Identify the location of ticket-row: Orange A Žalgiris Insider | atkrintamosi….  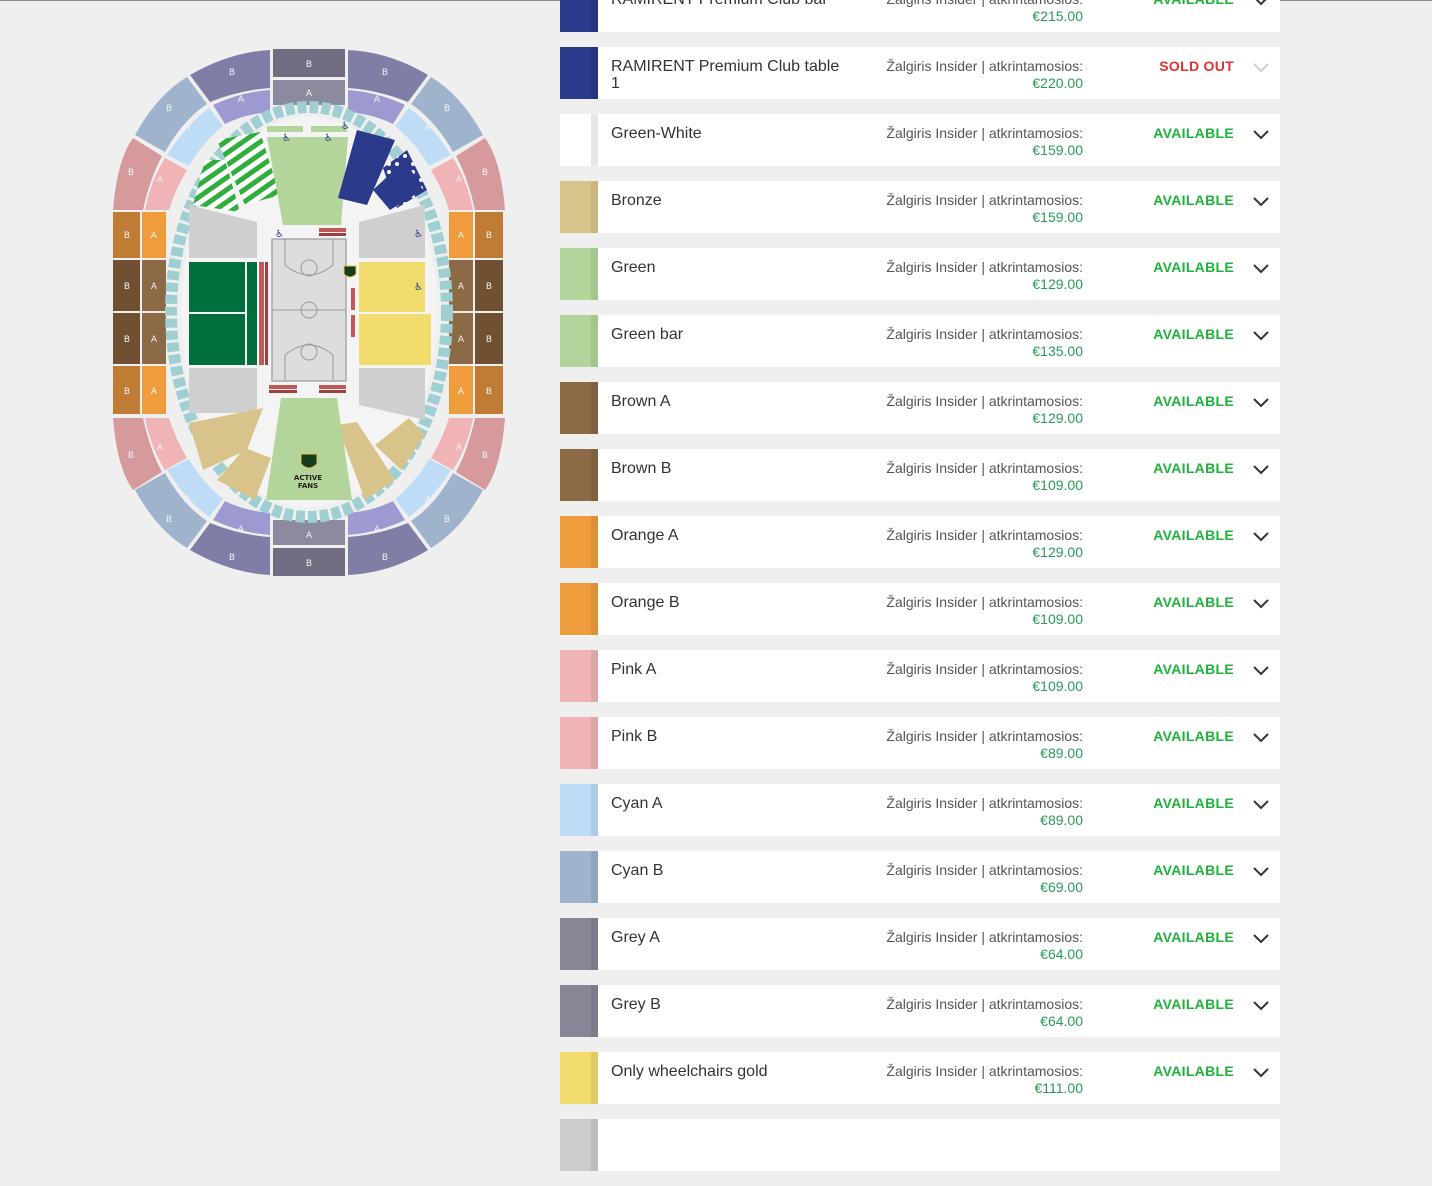
(920, 542).